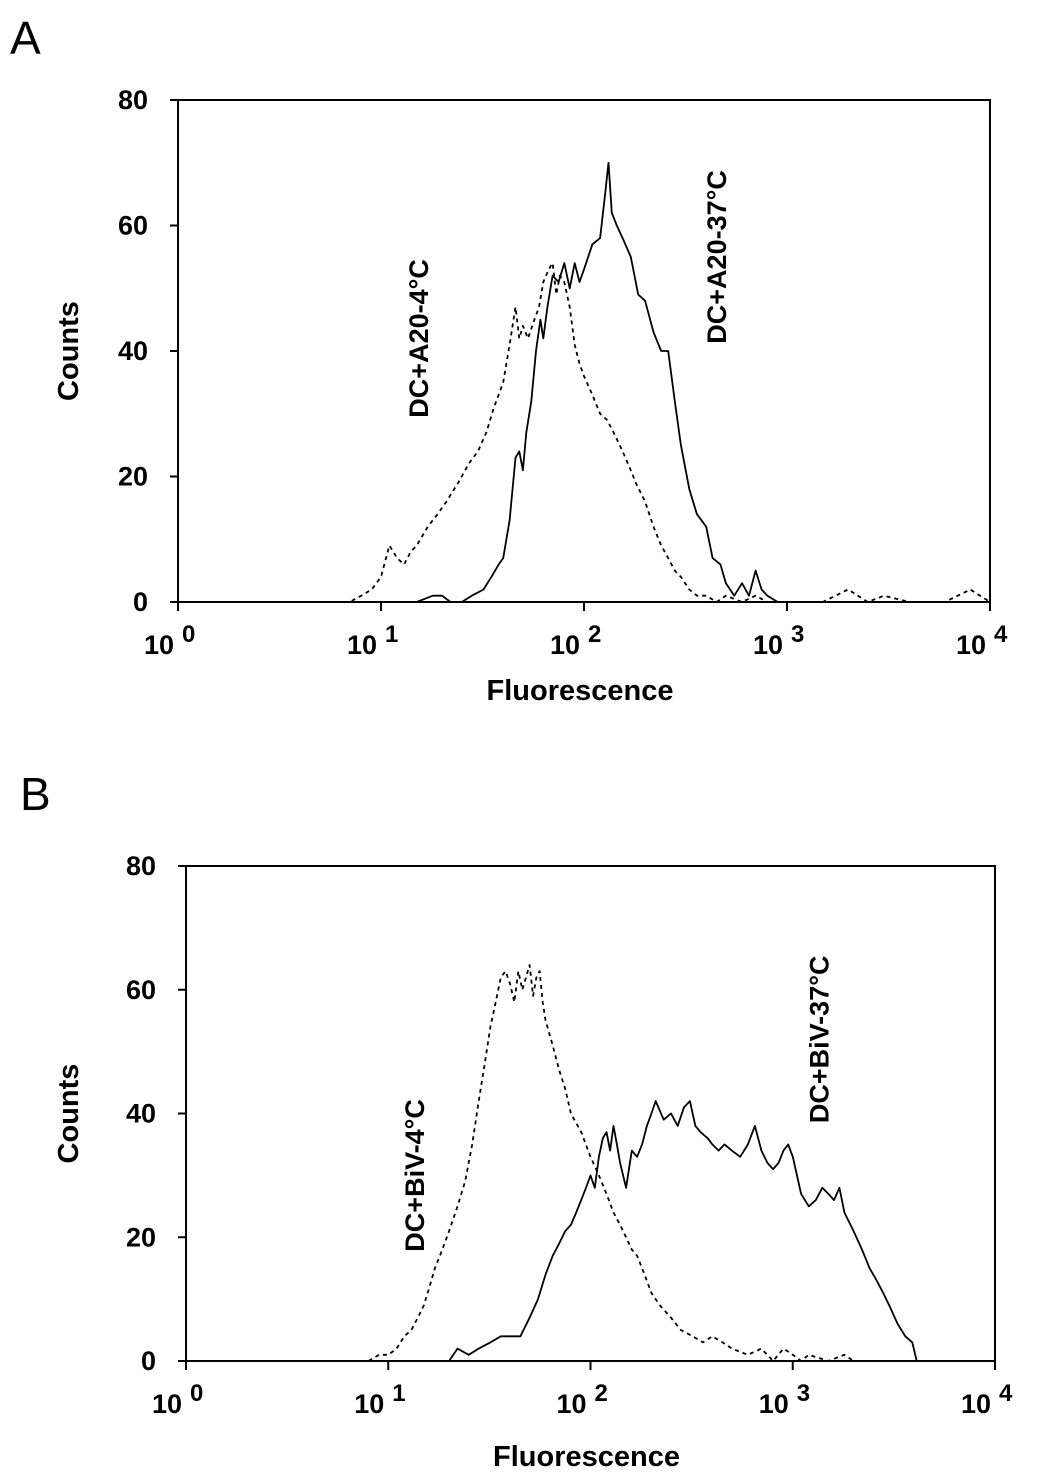 This screenshot has width=1045, height=1472. What do you see at coordinates (819, 1039) in the screenshot?
I see `series-label: DC+BiV-37°C` at bounding box center [819, 1039].